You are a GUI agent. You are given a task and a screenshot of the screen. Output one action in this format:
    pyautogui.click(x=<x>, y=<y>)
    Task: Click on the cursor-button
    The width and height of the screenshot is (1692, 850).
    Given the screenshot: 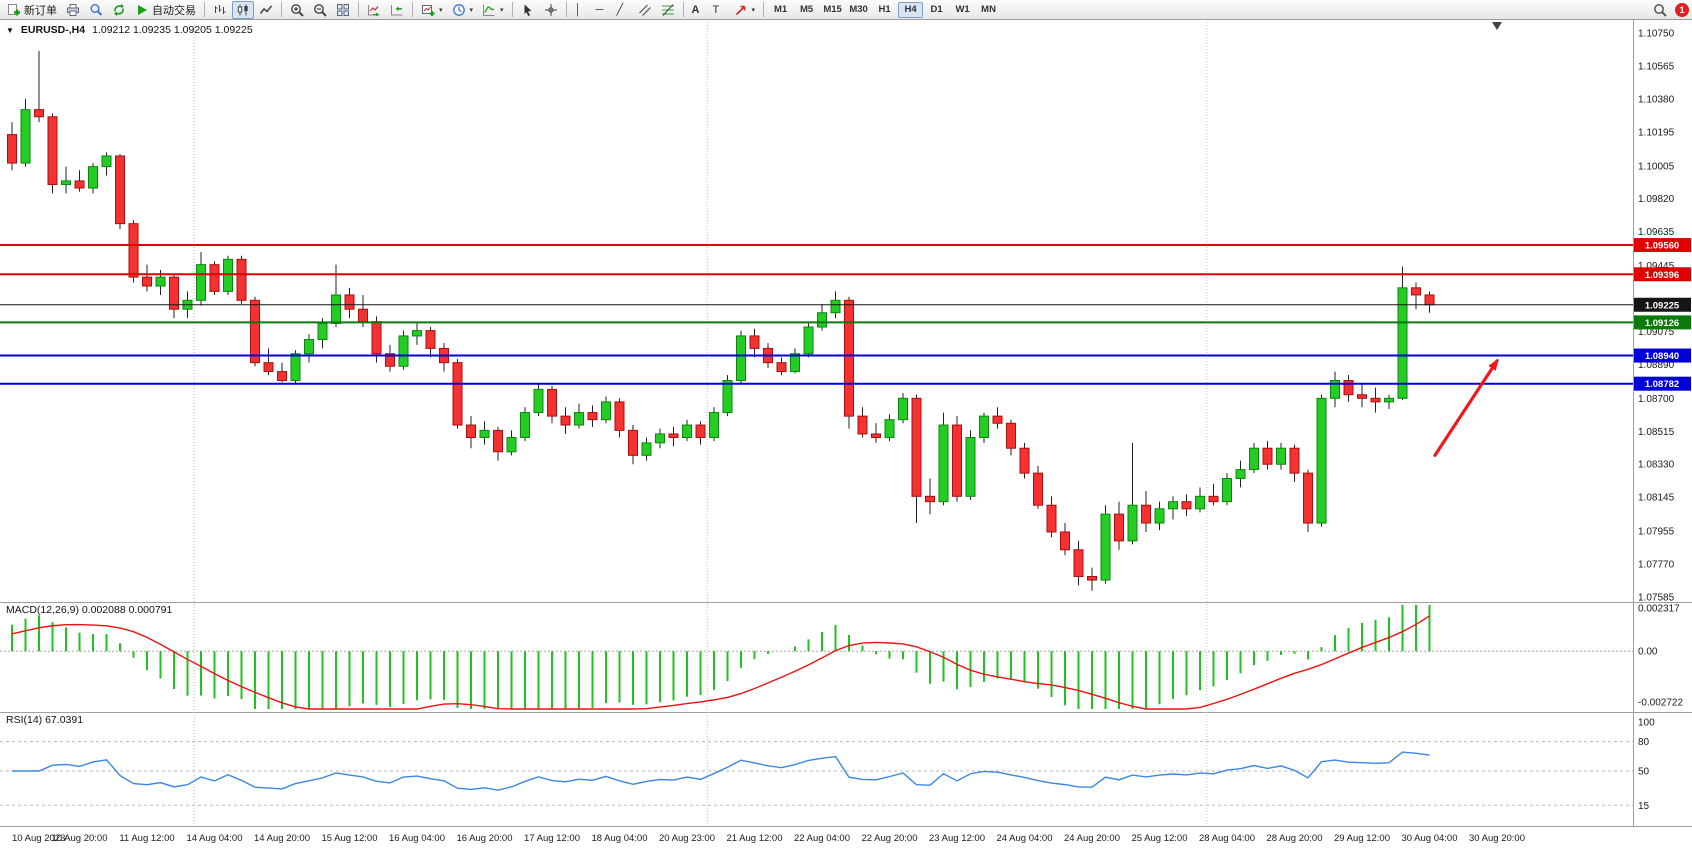 What is the action you would take?
    pyautogui.click(x=528, y=10)
    